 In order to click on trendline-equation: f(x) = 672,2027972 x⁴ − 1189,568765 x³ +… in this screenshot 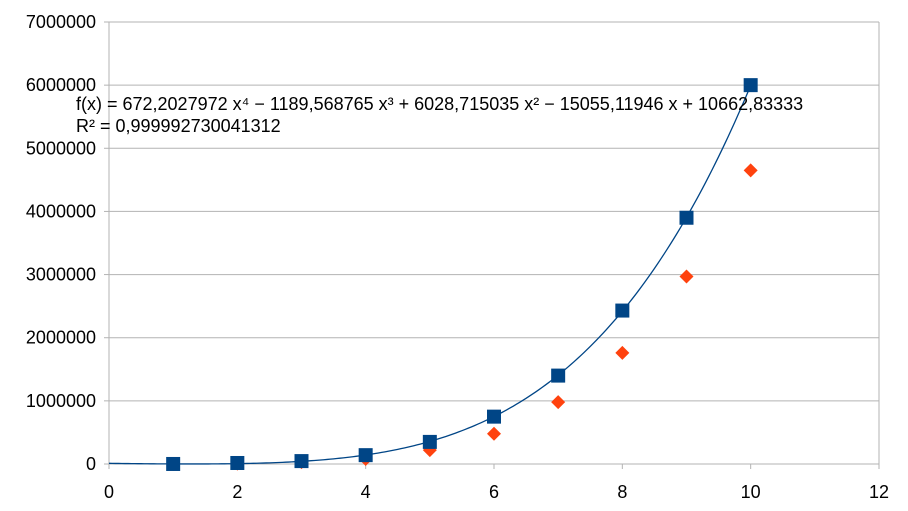, I will do `click(439, 115)`.